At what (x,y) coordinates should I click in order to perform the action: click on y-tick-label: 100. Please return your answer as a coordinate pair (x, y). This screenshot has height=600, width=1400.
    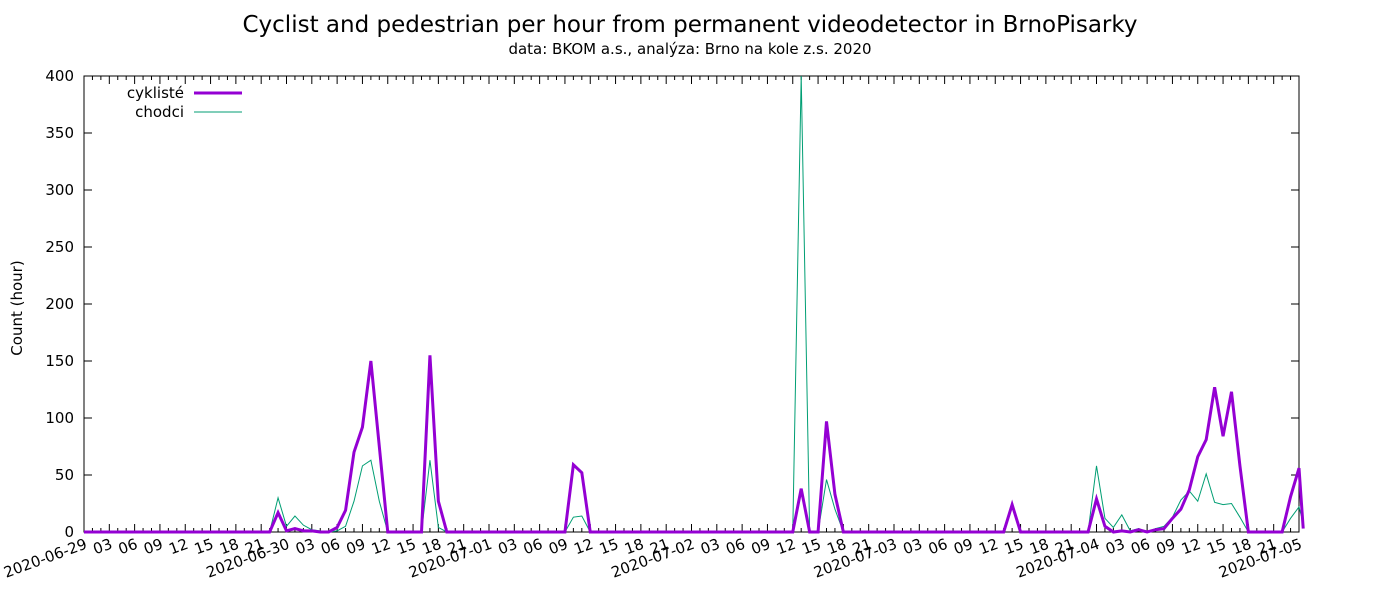
    Looking at the image, I should click on (59, 418).